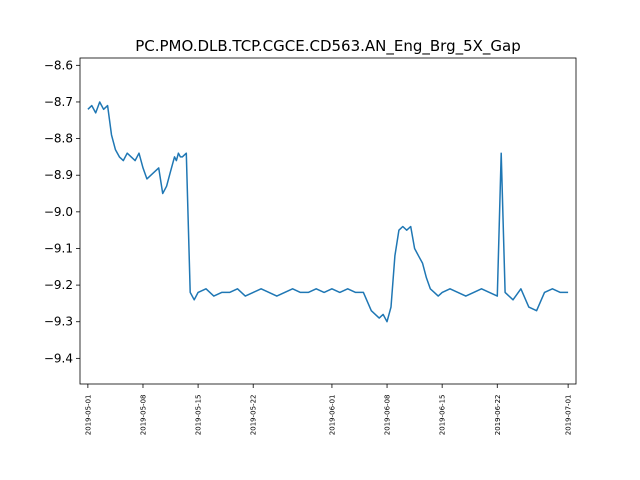 Image resolution: width=640 pixels, height=480 pixels. Describe the element at coordinates (443, 415) in the screenshot. I see `x-tick-label: 2019-06-15` at that location.